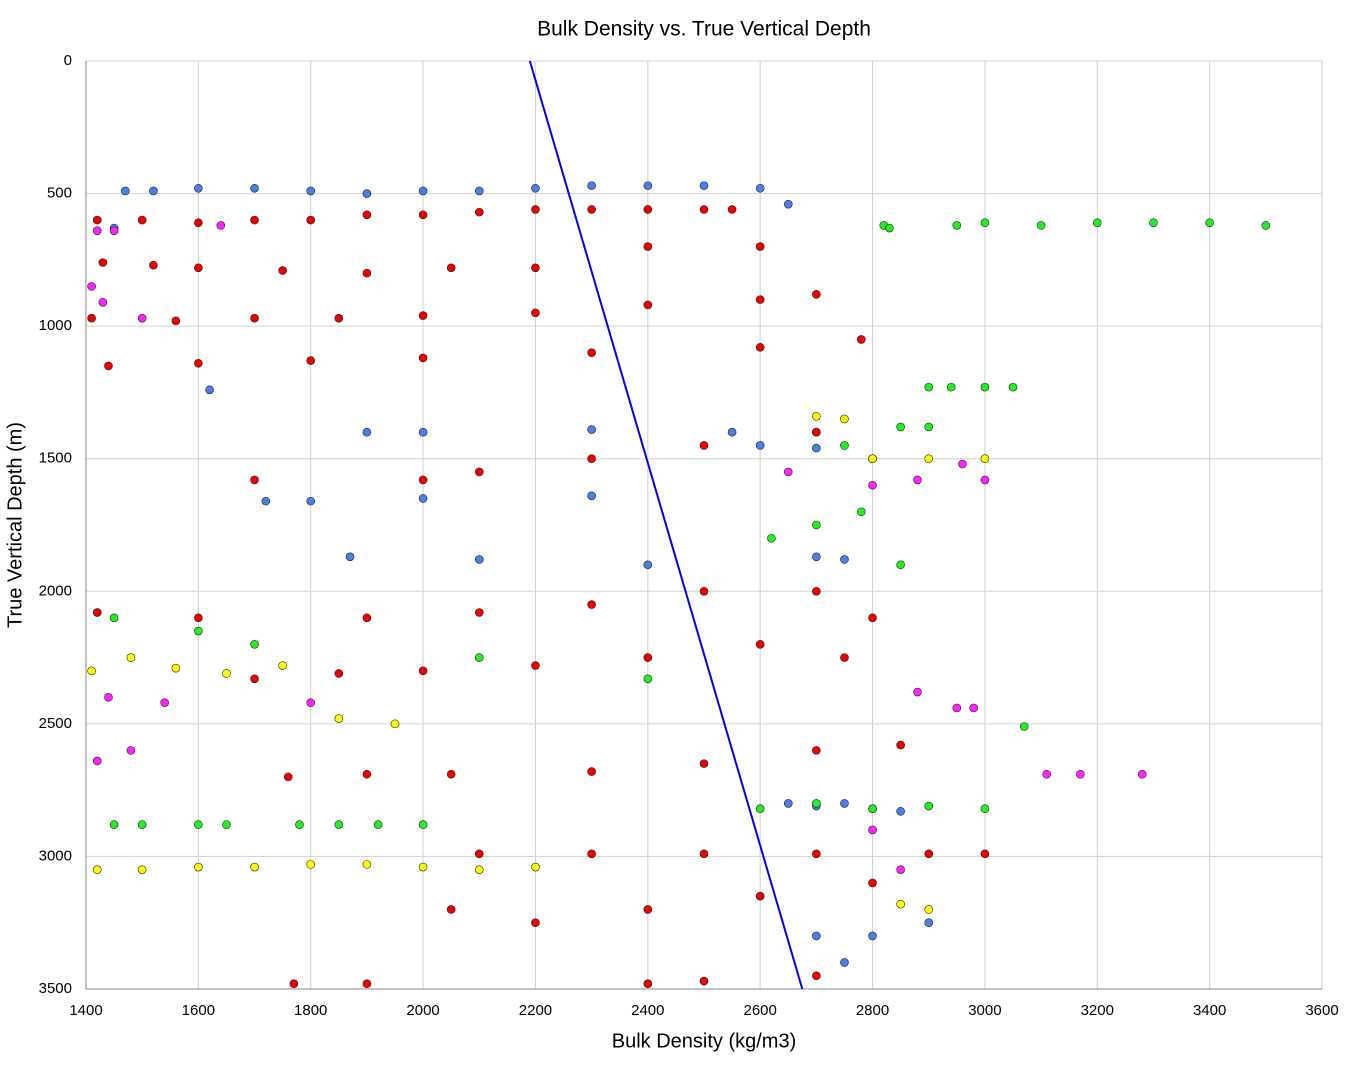  What do you see at coordinates (704, 29) in the screenshot?
I see `chart-title: Bulk Density vs. True Vertical Depth` at bounding box center [704, 29].